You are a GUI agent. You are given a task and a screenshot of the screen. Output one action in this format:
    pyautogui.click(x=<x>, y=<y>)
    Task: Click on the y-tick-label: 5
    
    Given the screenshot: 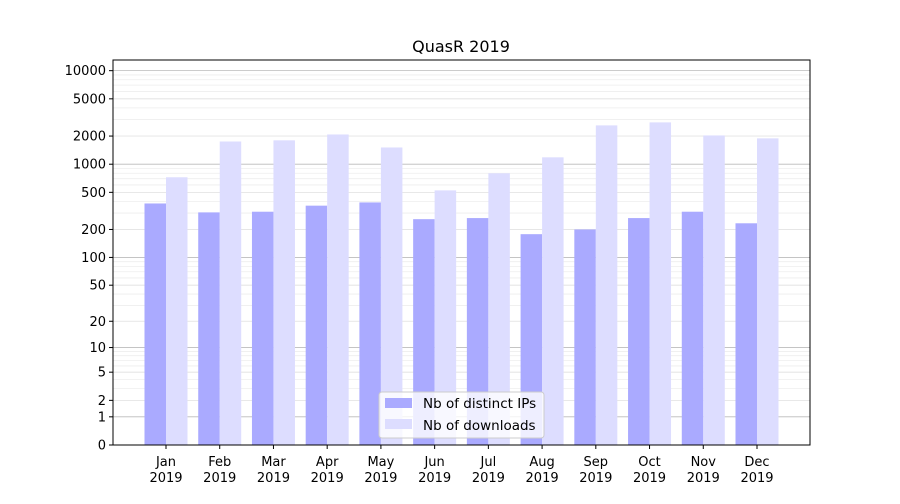 What is the action you would take?
    pyautogui.click(x=102, y=373)
    